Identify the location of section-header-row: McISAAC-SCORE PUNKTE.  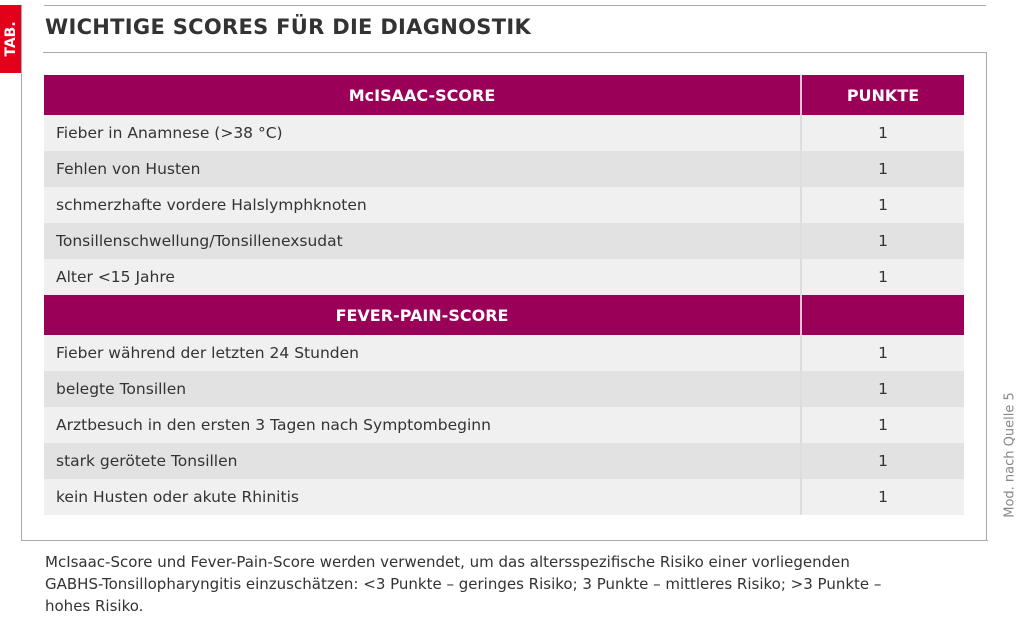
(504, 95).